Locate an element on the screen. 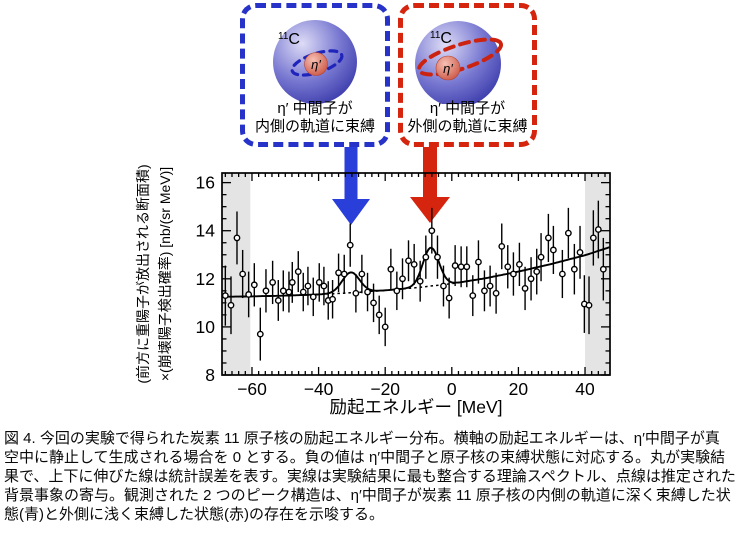  outer-orbit-box: 11C η′ η′ 中間子が 外側の軌道に束縛 is located at coordinates (467, 75).